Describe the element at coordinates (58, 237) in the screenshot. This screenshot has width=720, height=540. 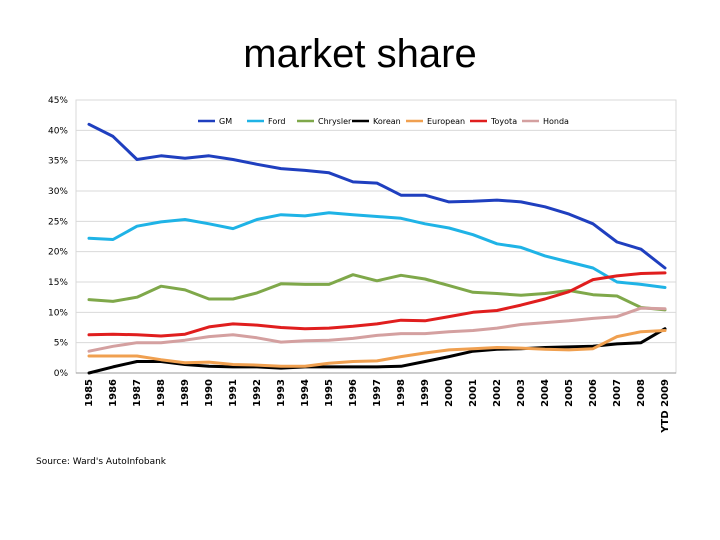
I see `y-tick-labels: 0% 5% 10% 15% 20% 25% 30% 35% 40% 45%` at that location.